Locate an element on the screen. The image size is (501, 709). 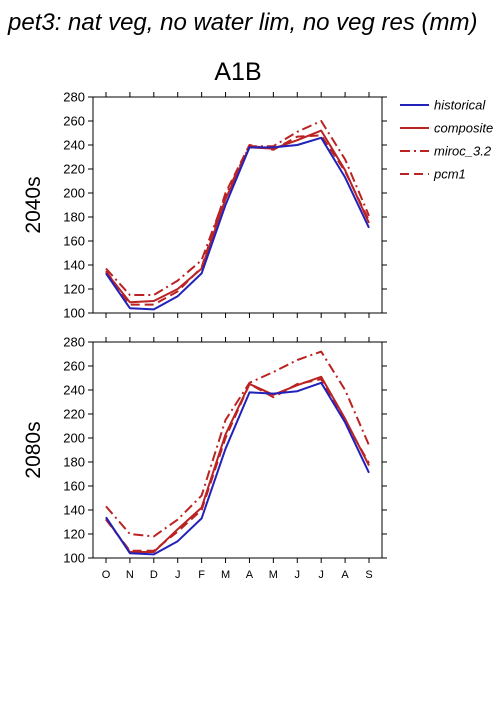
x-tick-label: F is located at coordinates (201, 575).